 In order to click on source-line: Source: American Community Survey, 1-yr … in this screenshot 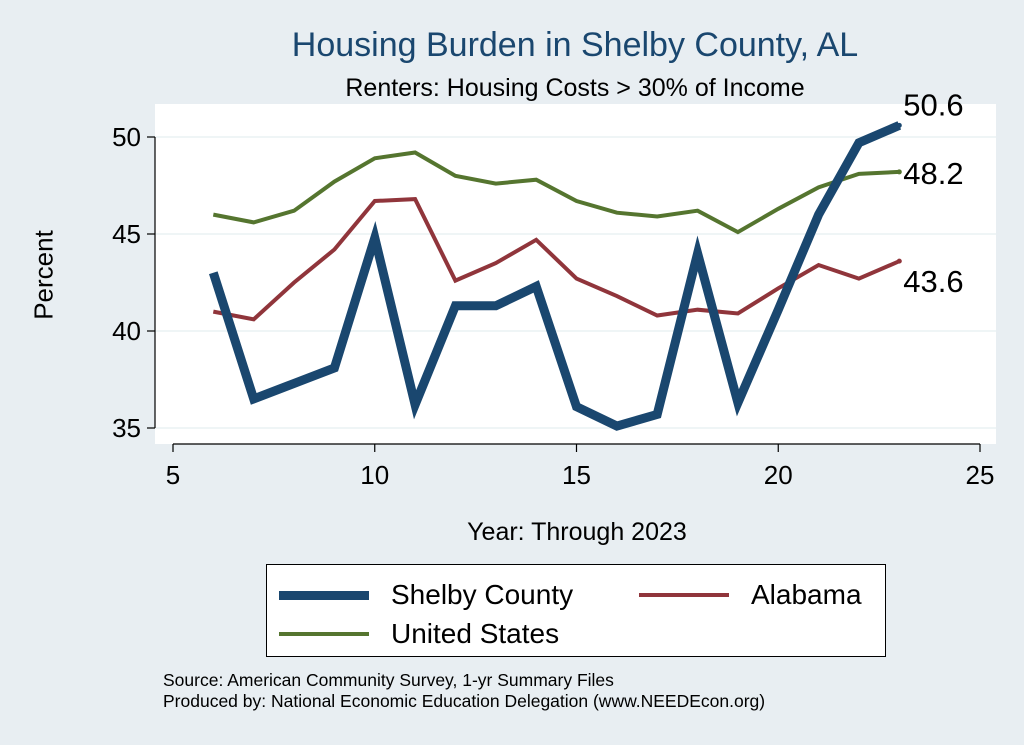, I will do `click(388, 680)`.